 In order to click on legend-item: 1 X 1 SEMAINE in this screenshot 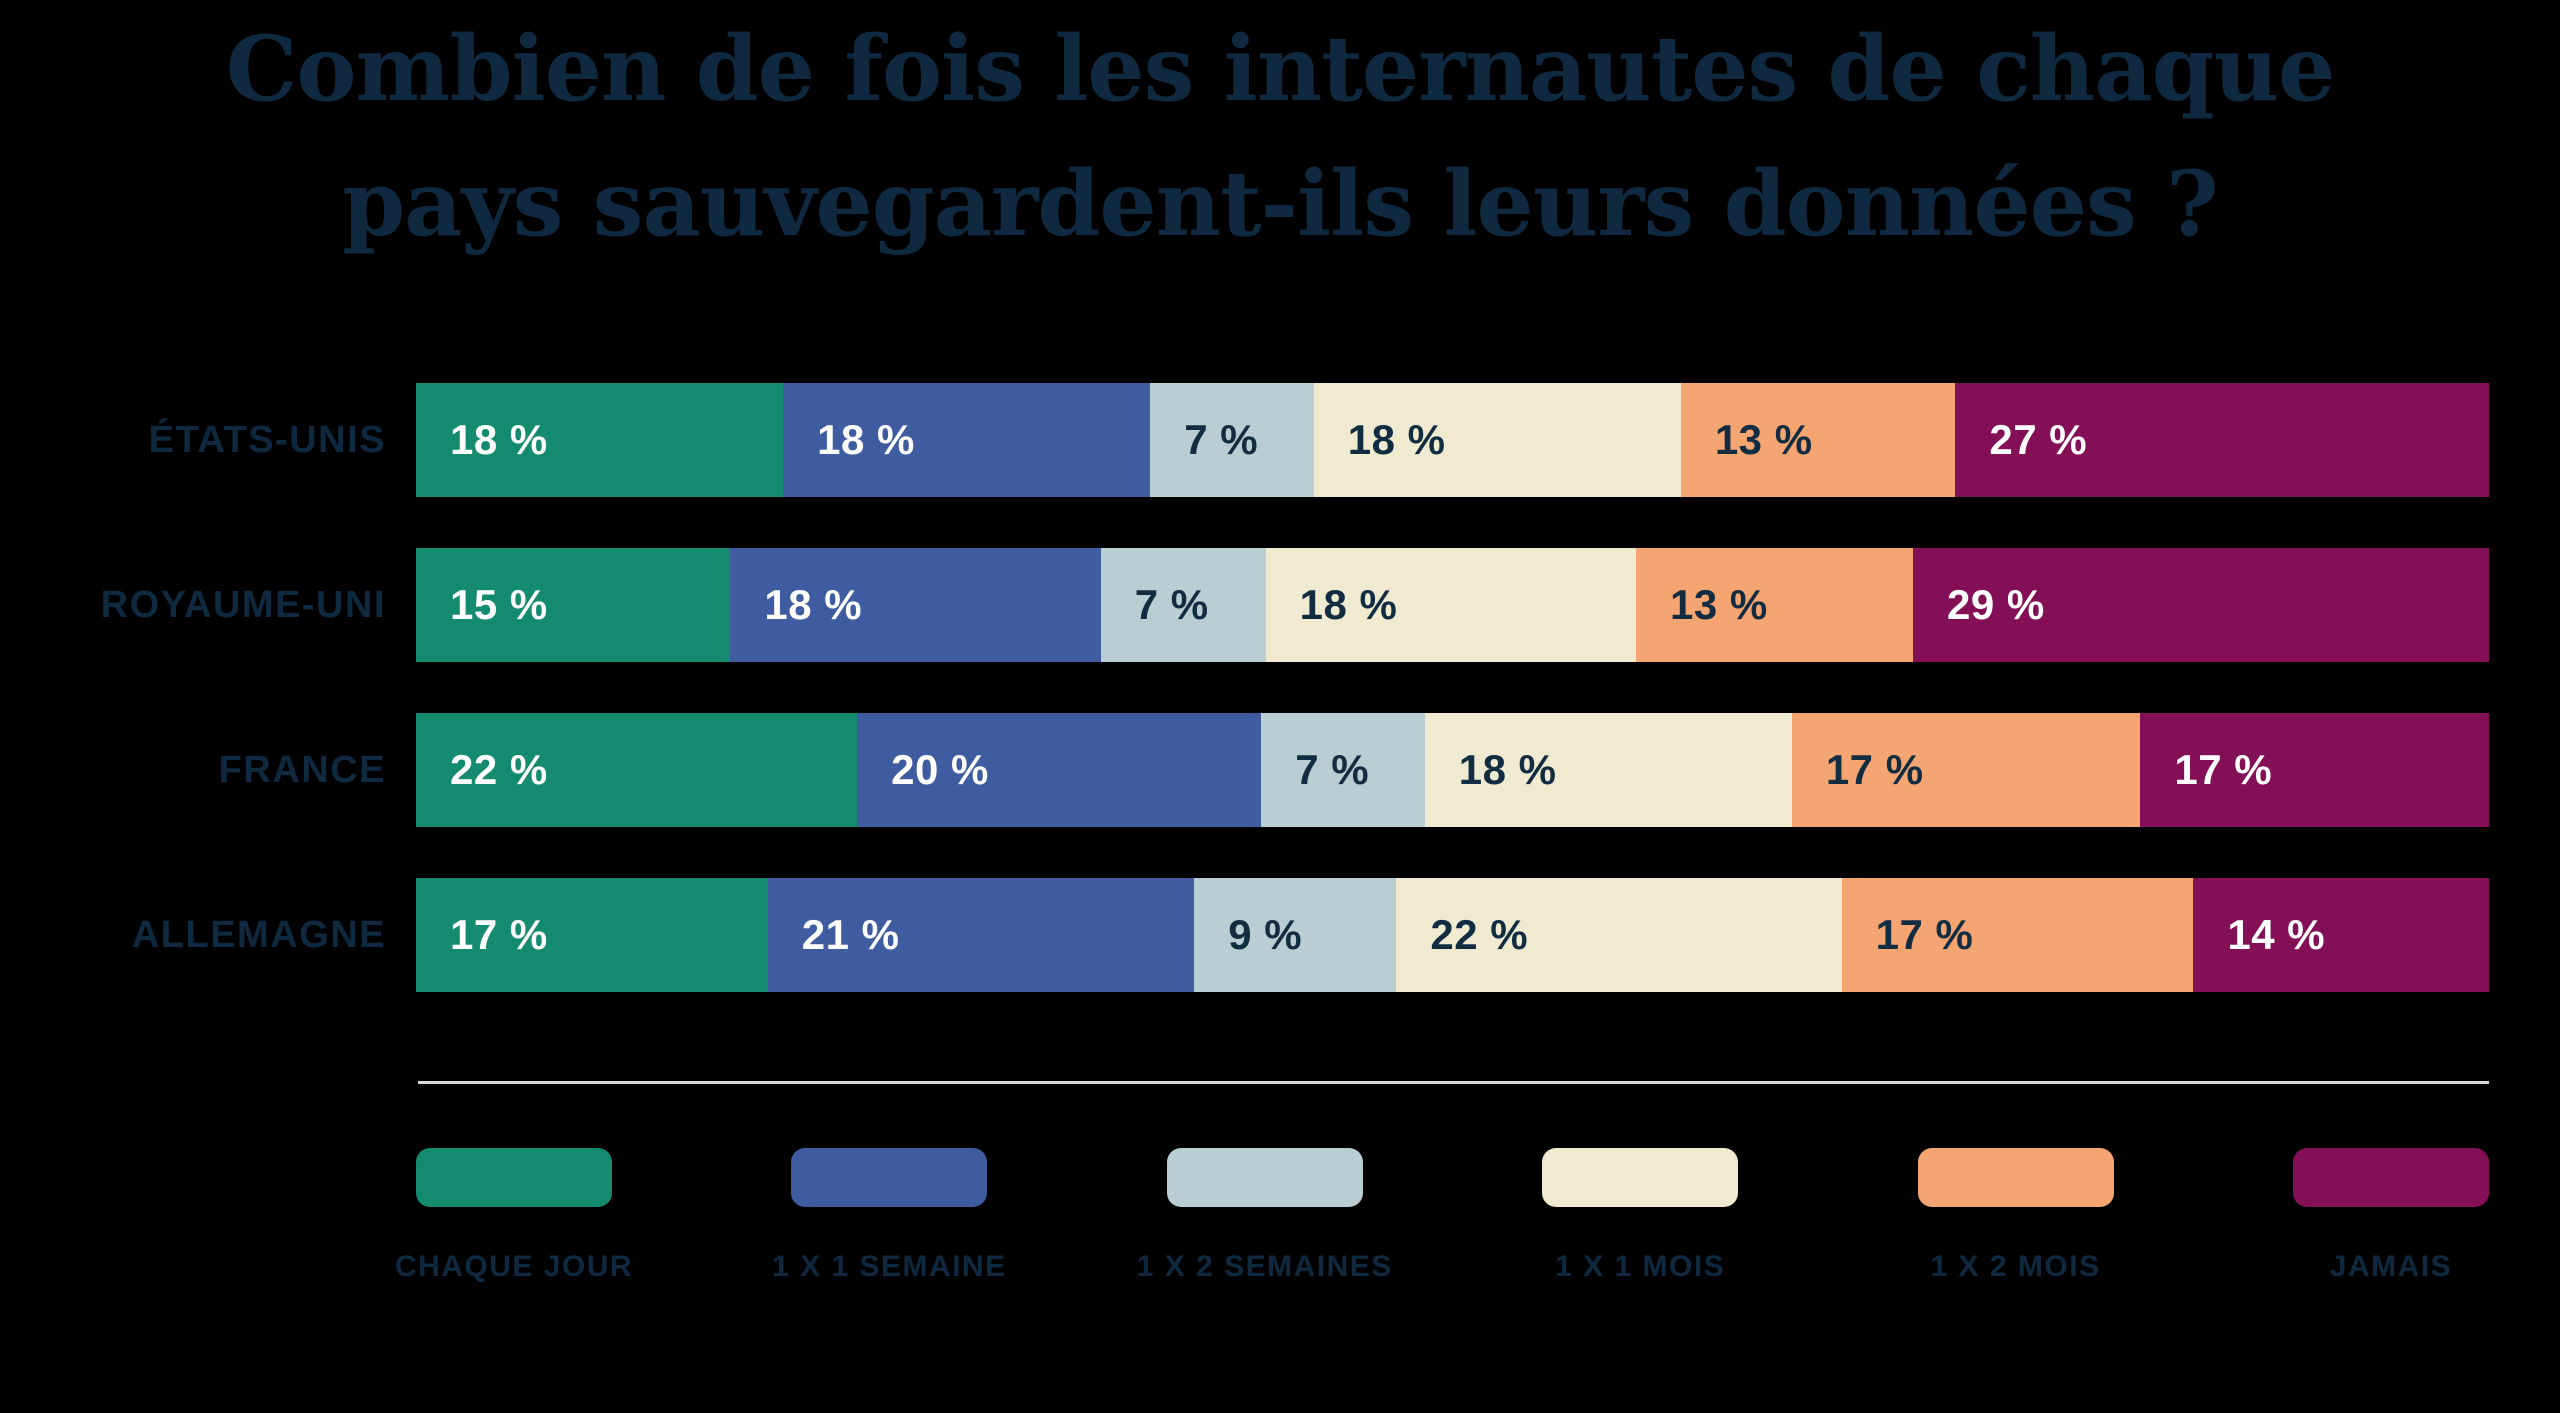, I will do `click(888, 1220)`.